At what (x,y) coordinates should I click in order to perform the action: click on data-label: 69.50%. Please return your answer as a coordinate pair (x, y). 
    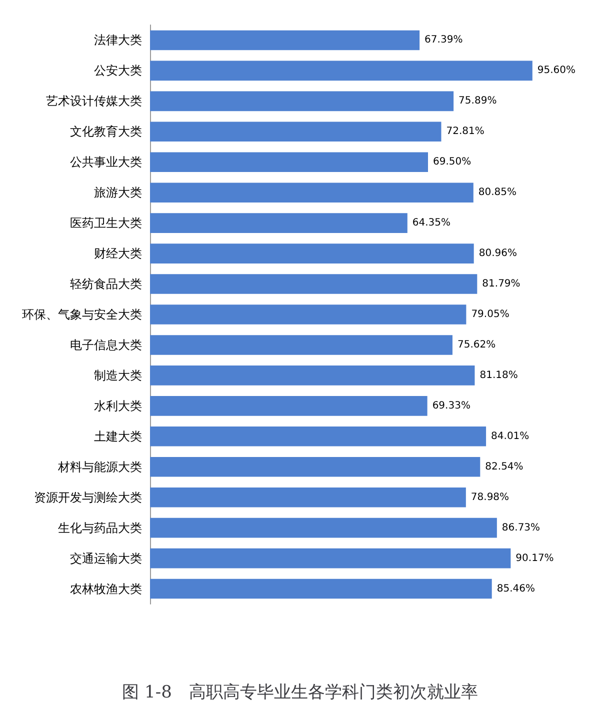
    Looking at the image, I should click on (452, 162).